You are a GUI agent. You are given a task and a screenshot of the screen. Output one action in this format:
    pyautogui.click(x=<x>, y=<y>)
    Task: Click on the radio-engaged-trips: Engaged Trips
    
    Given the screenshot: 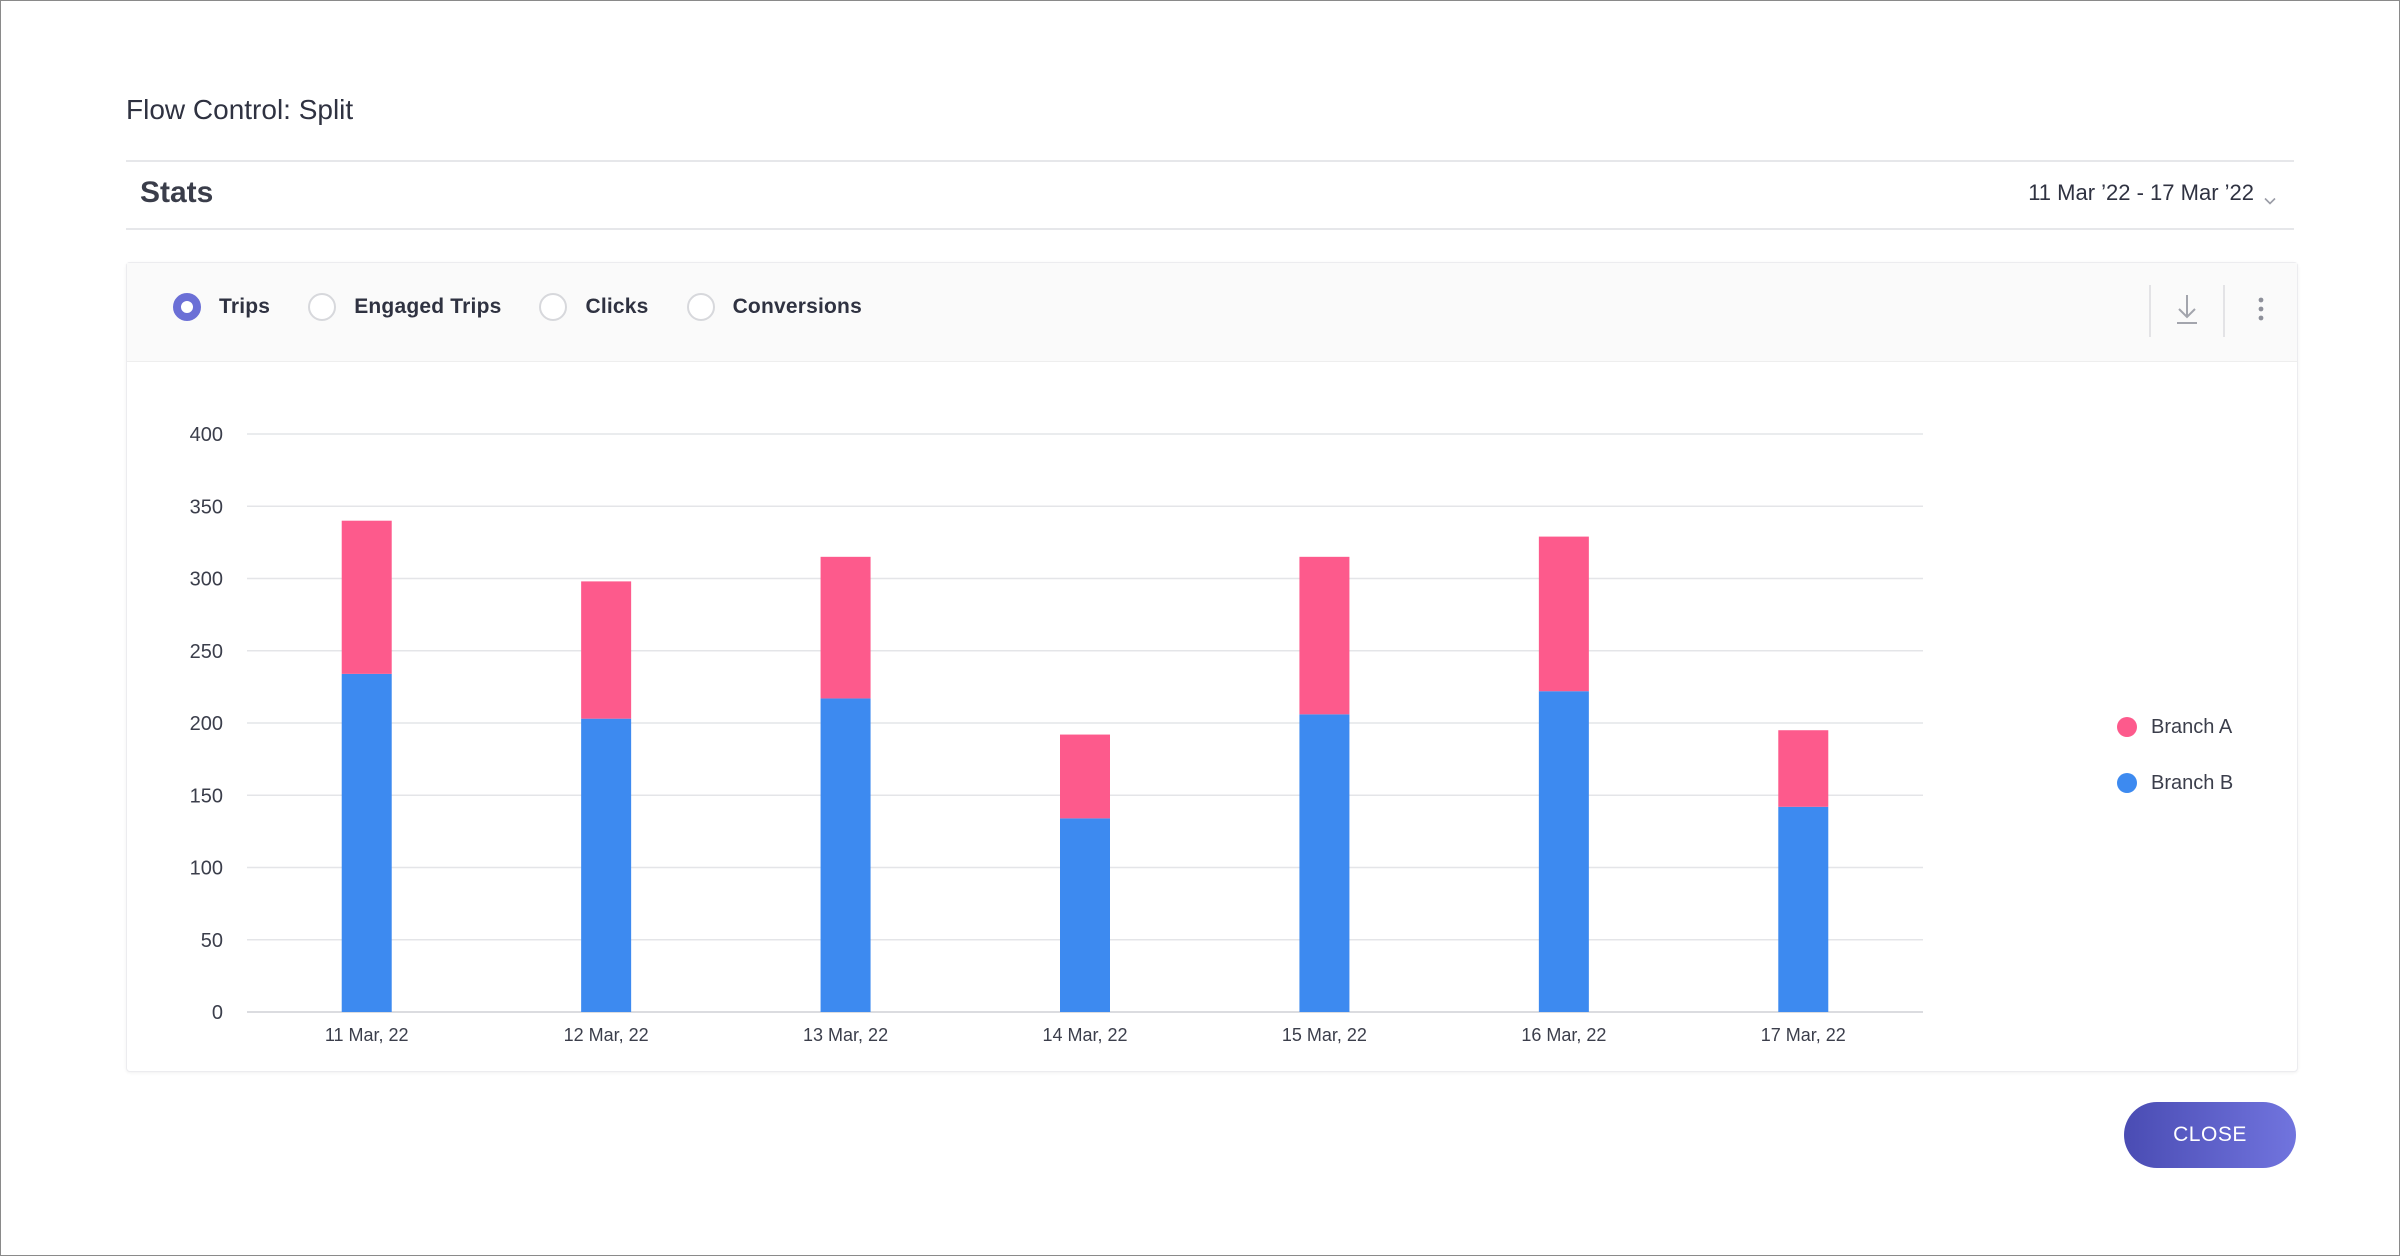 What is the action you would take?
    pyautogui.click(x=404, y=307)
    